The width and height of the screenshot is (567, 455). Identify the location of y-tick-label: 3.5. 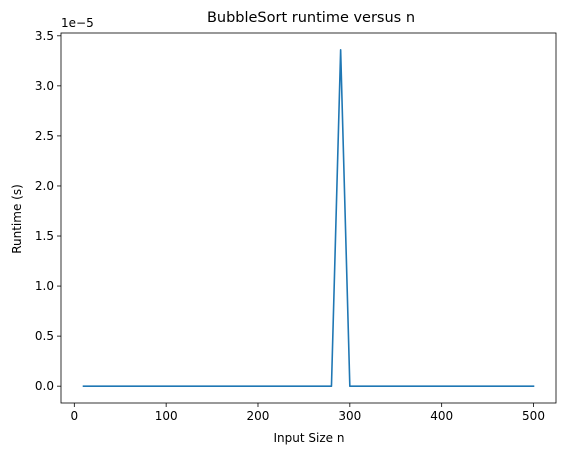
(44, 36).